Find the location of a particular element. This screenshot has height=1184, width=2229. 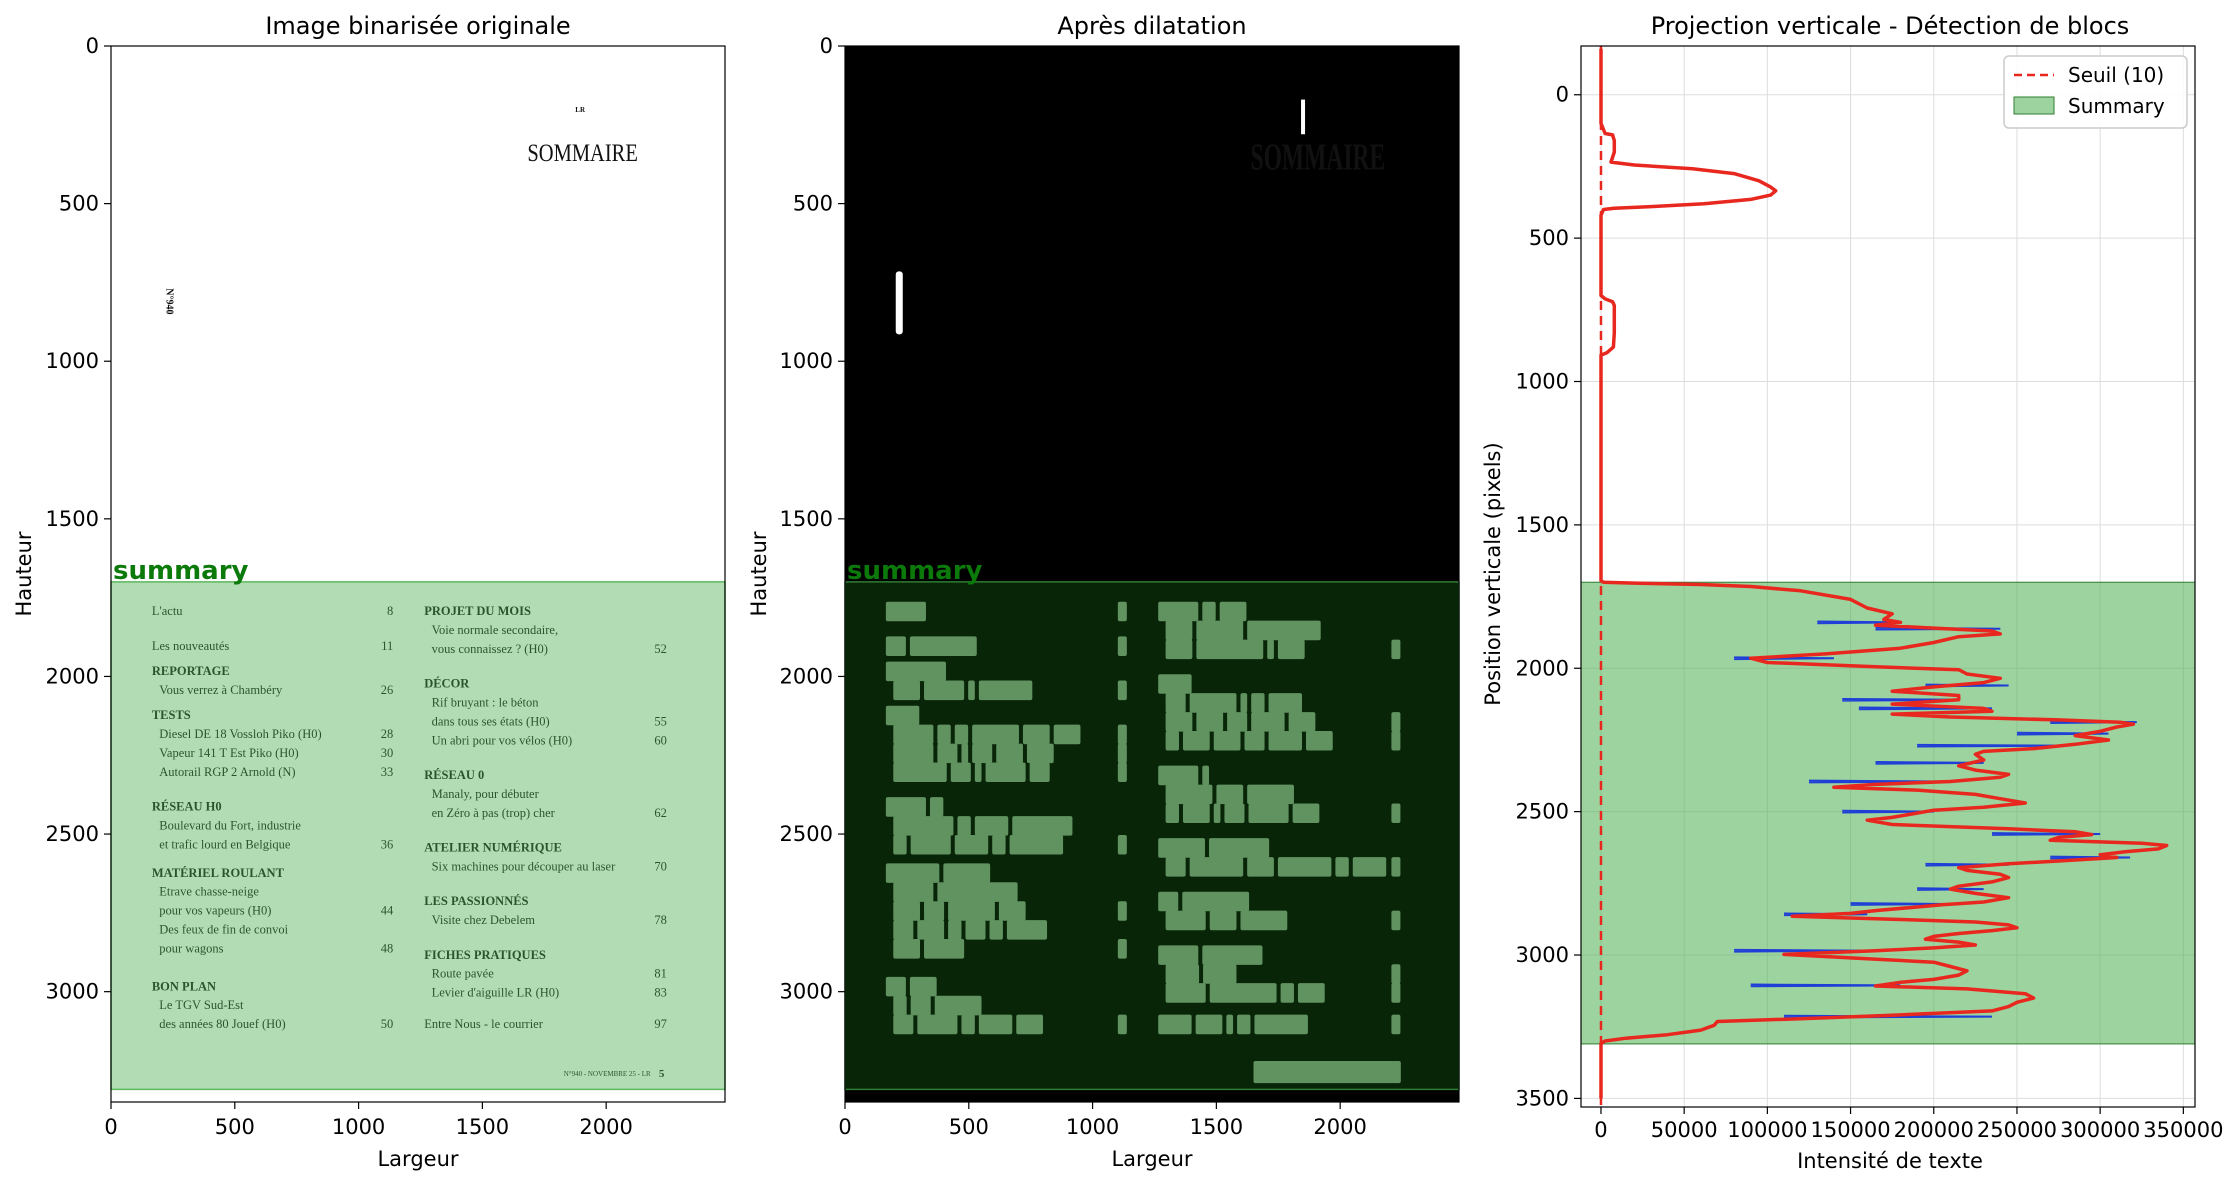

x-tick-label: 1500 is located at coordinates (1216, 1127).